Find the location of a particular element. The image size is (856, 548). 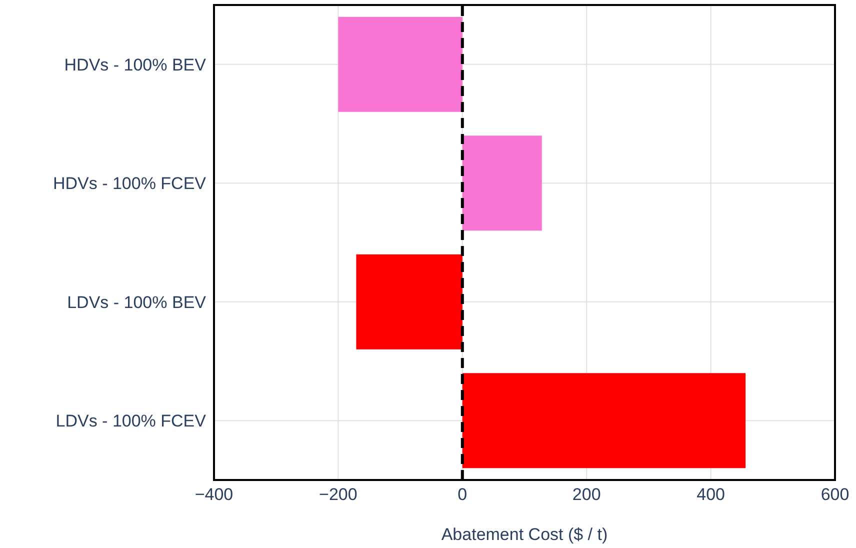

x-tick-label: 400 is located at coordinates (710, 494).